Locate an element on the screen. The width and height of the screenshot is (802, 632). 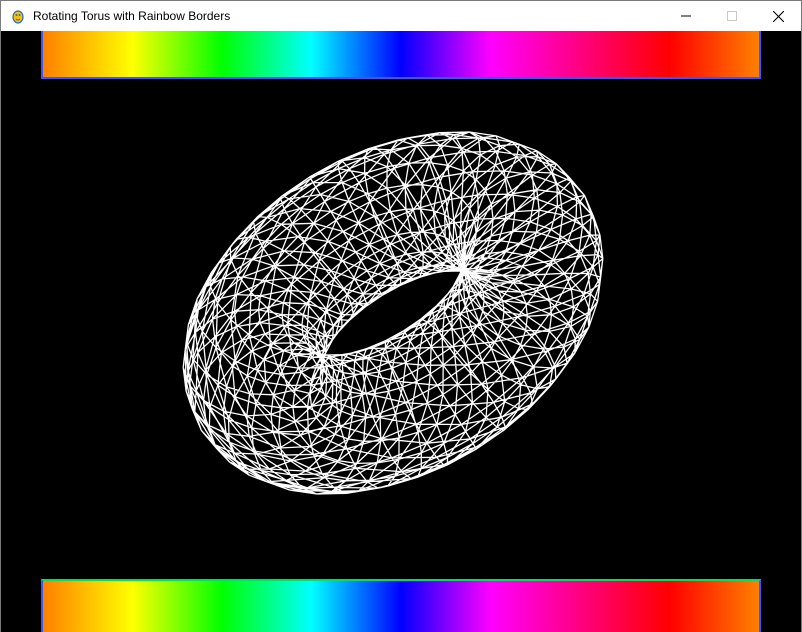
maximize-button is located at coordinates (732, 16).